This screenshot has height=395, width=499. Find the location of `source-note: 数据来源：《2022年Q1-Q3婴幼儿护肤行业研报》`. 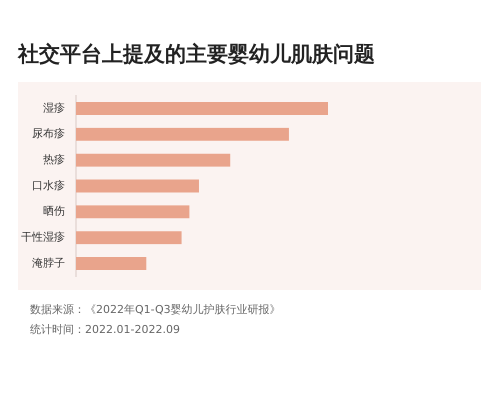

source-note: 数据来源：《2022年Q1-Q3婴幼儿护肤行业研报》 is located at coordinates (156, 310).